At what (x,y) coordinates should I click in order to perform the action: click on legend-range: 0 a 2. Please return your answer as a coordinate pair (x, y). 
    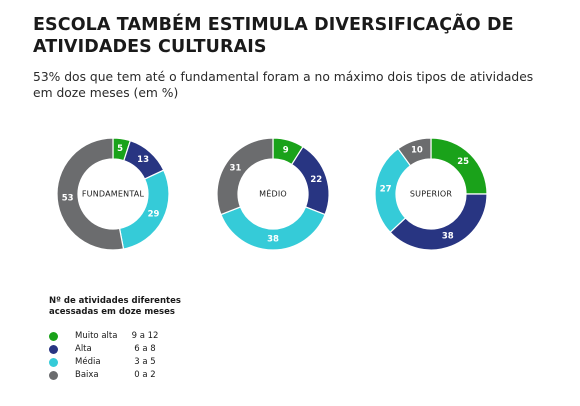
    Looking at the image, I should click on (145, 375).